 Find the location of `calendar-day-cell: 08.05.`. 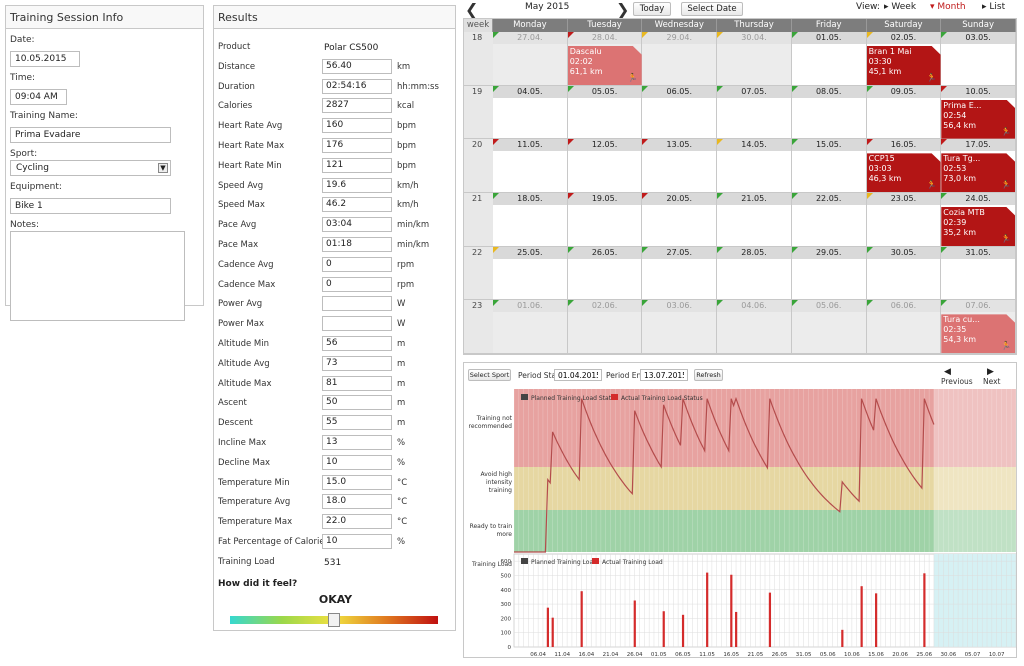

calendar-day-cell: 08.05. is located at coordinates (829, 112).